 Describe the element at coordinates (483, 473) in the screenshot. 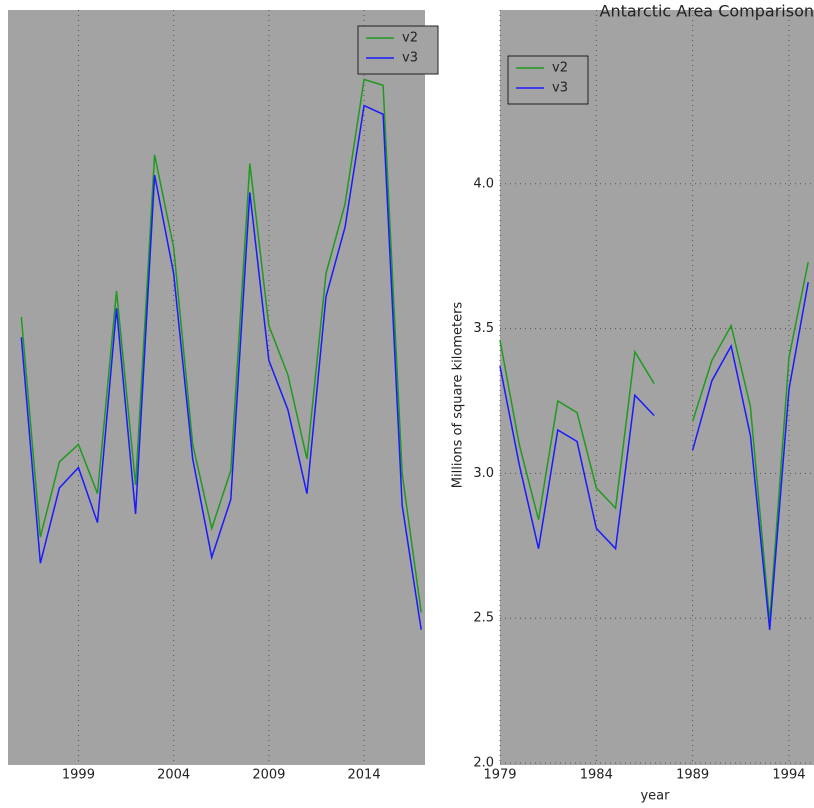

I see `y-tick-label: 3.0` at that location.